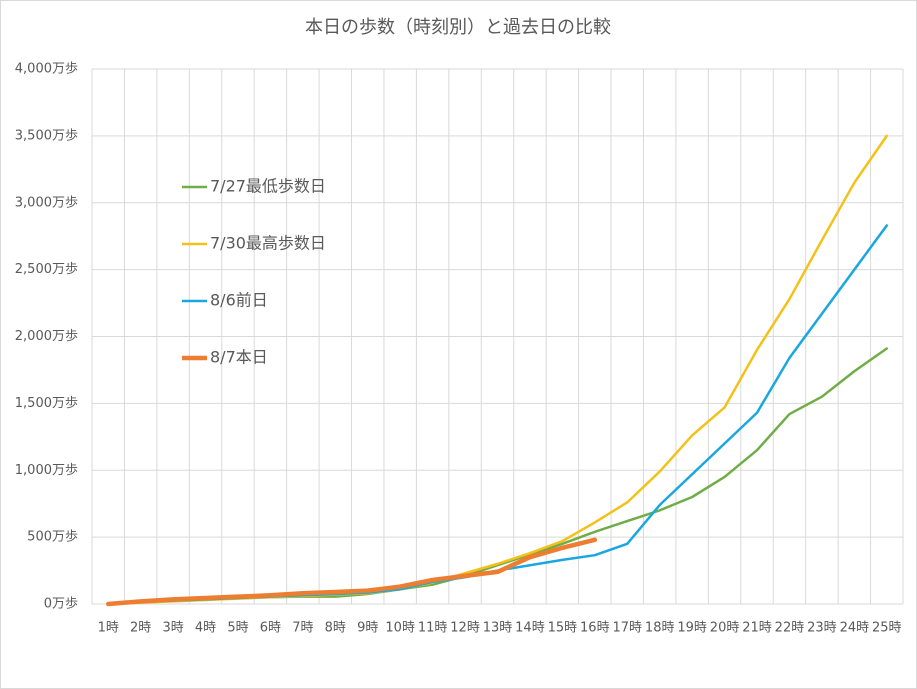 Image resolution: width=917 pixels, height=689 pixels. Describe the element at coordinates (205, 628) in the screenshot. I see `x-tick-label: 4時` at that location.